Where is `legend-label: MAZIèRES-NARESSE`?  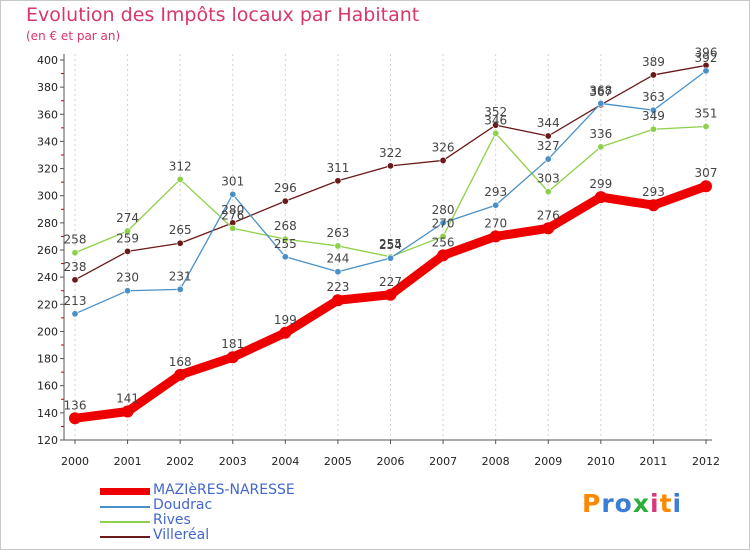 legend-label: MAZIèRES-NARESSE is located at coordinates (224, 490).